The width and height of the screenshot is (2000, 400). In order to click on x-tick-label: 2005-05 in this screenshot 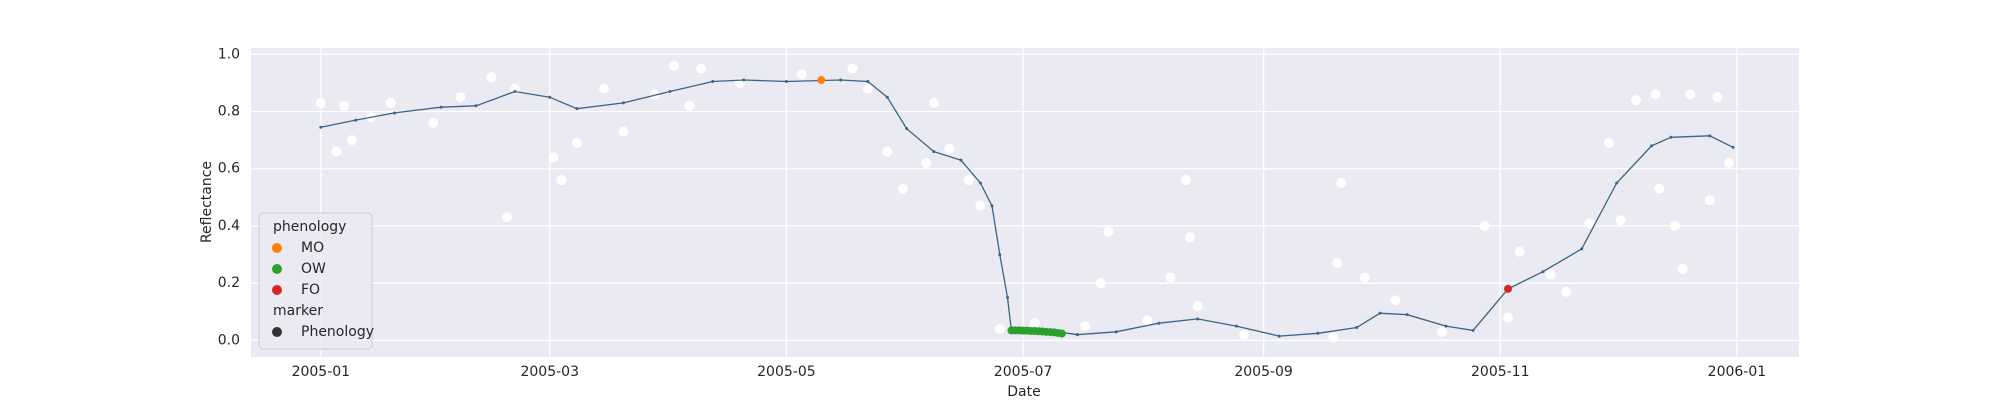, I will do `click(786, 372)`.